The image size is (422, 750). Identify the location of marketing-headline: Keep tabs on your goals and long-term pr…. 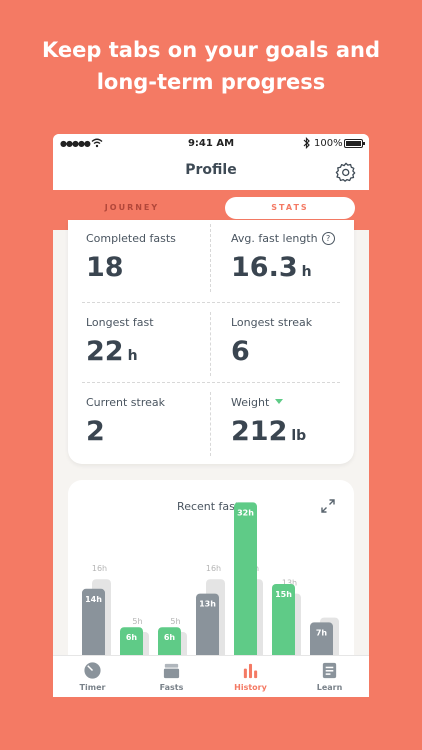
(211, 66).